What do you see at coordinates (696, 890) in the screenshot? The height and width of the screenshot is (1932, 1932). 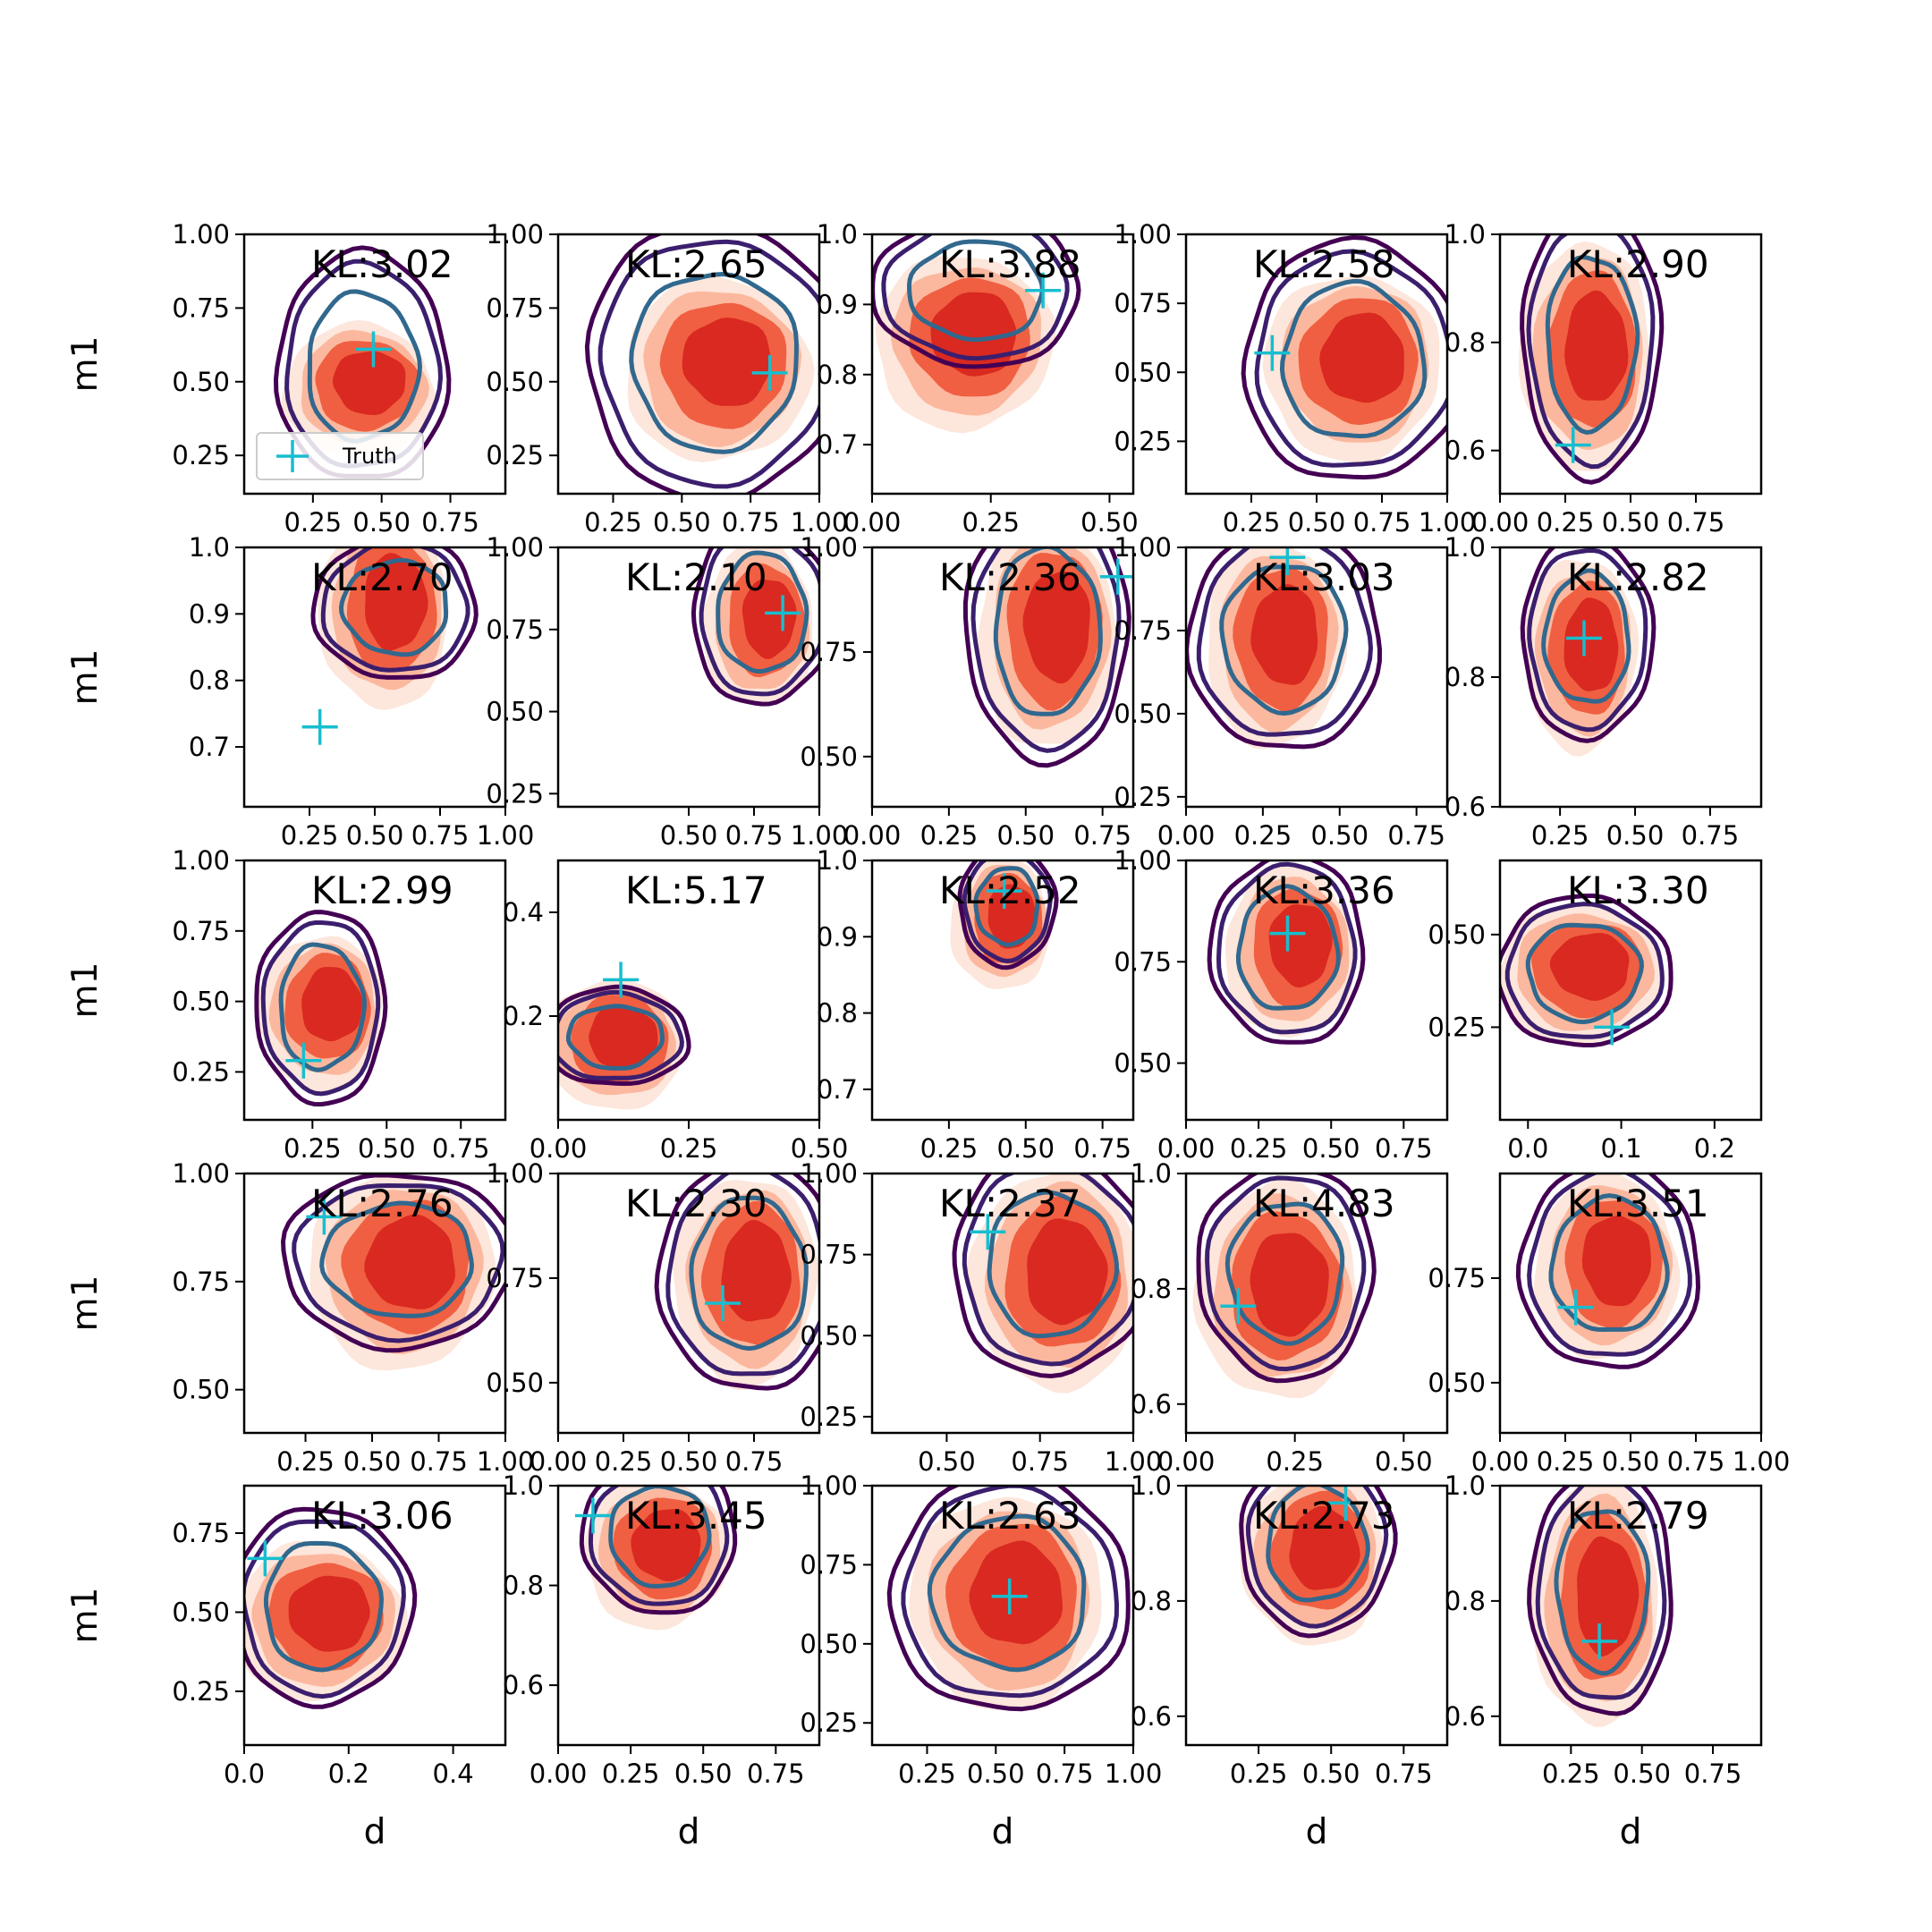 I see `kl-annotation: KL:5.17` at bounding box center [696, 890].